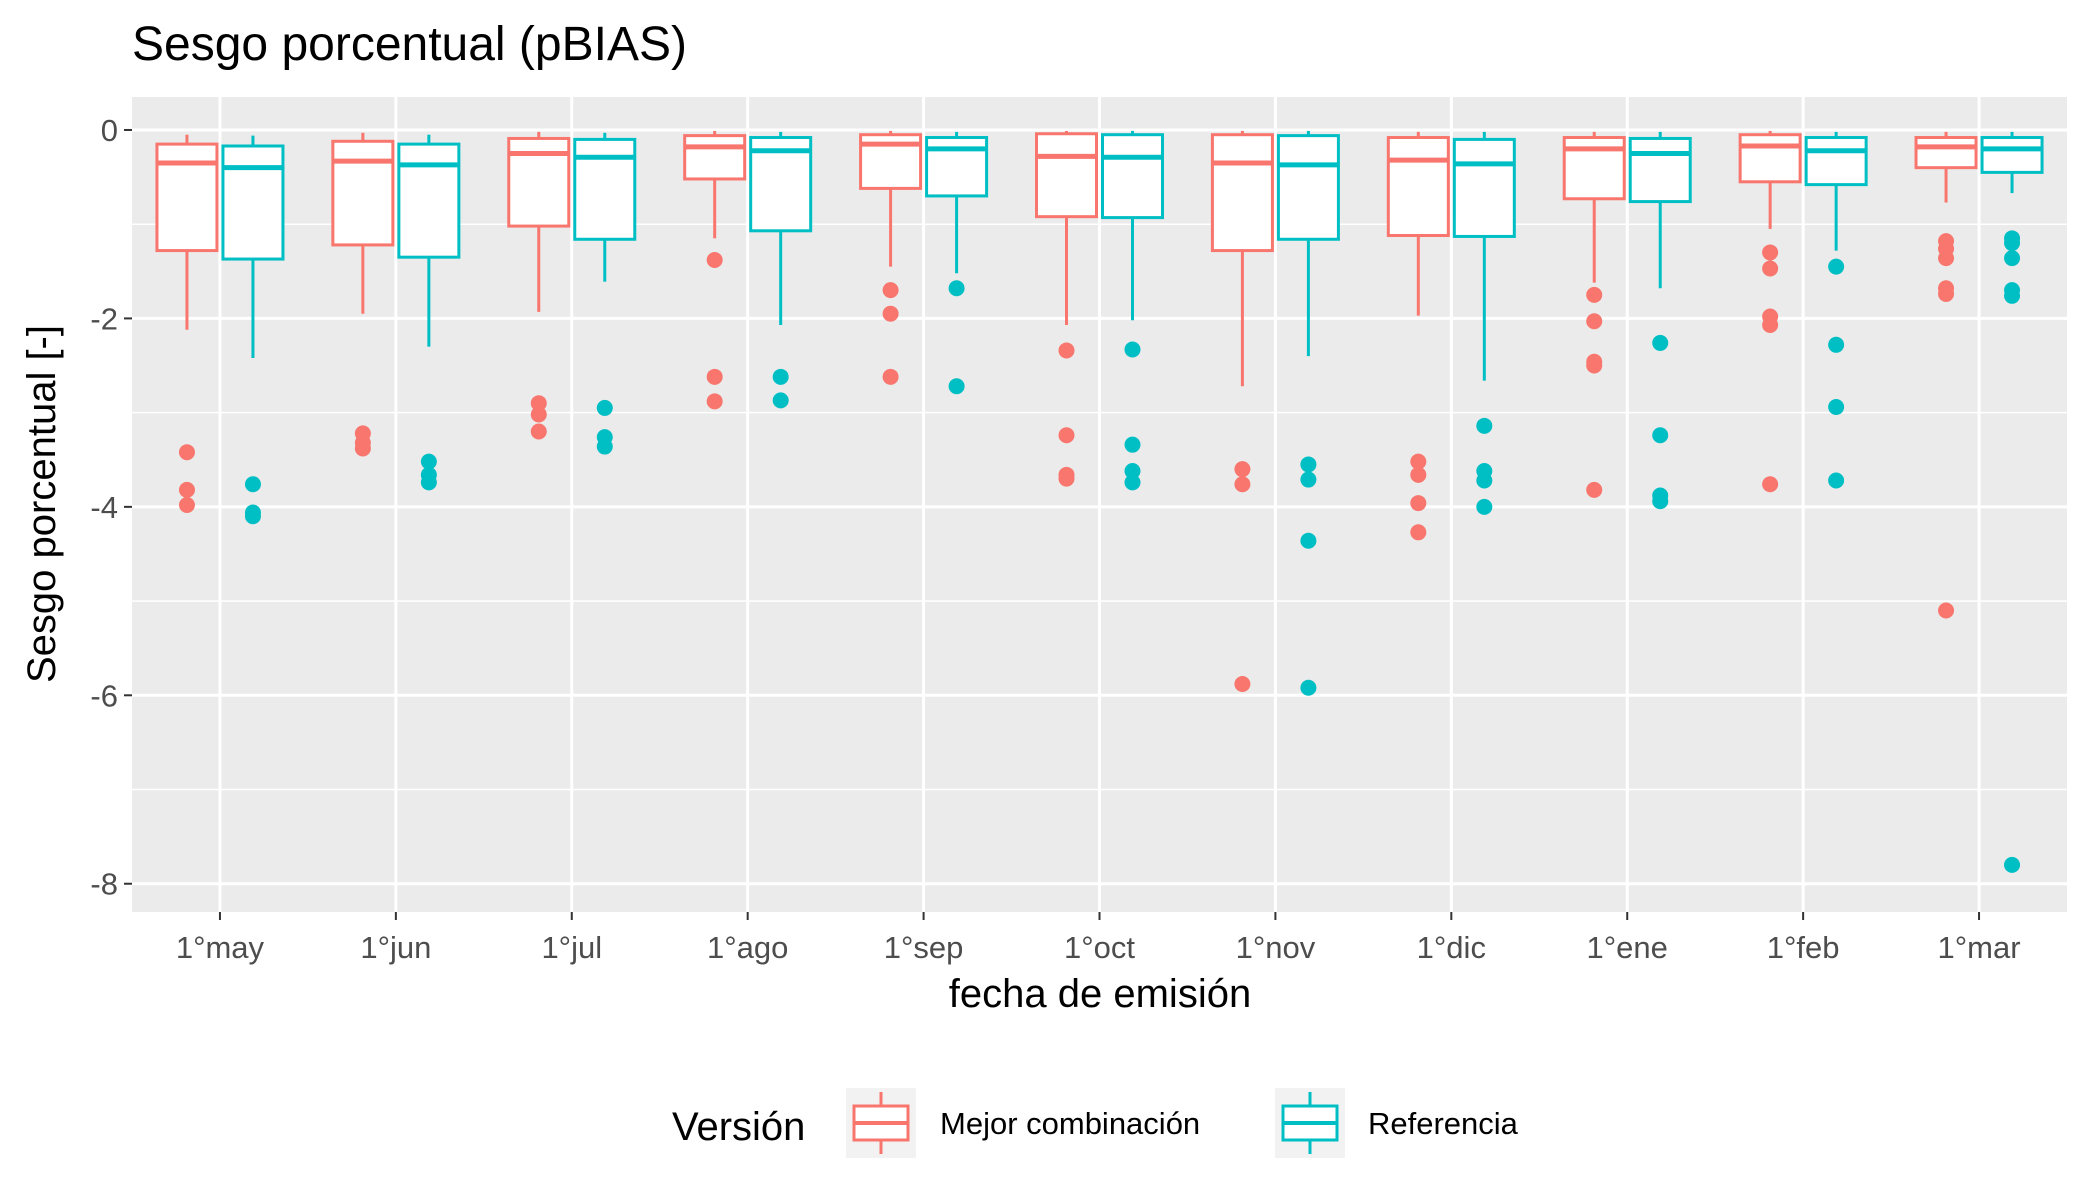  I want to click on x-tick-label: 1°ago, so click(747, 947).